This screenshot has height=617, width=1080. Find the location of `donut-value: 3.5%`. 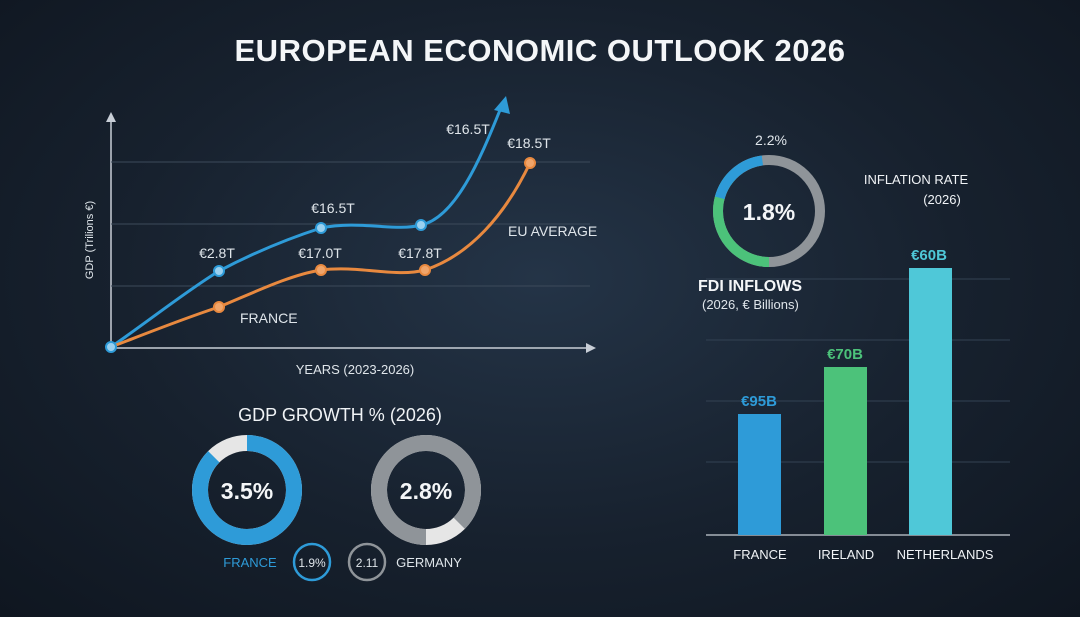

donut-value: 3.5% is located at coordinates (247, 491).